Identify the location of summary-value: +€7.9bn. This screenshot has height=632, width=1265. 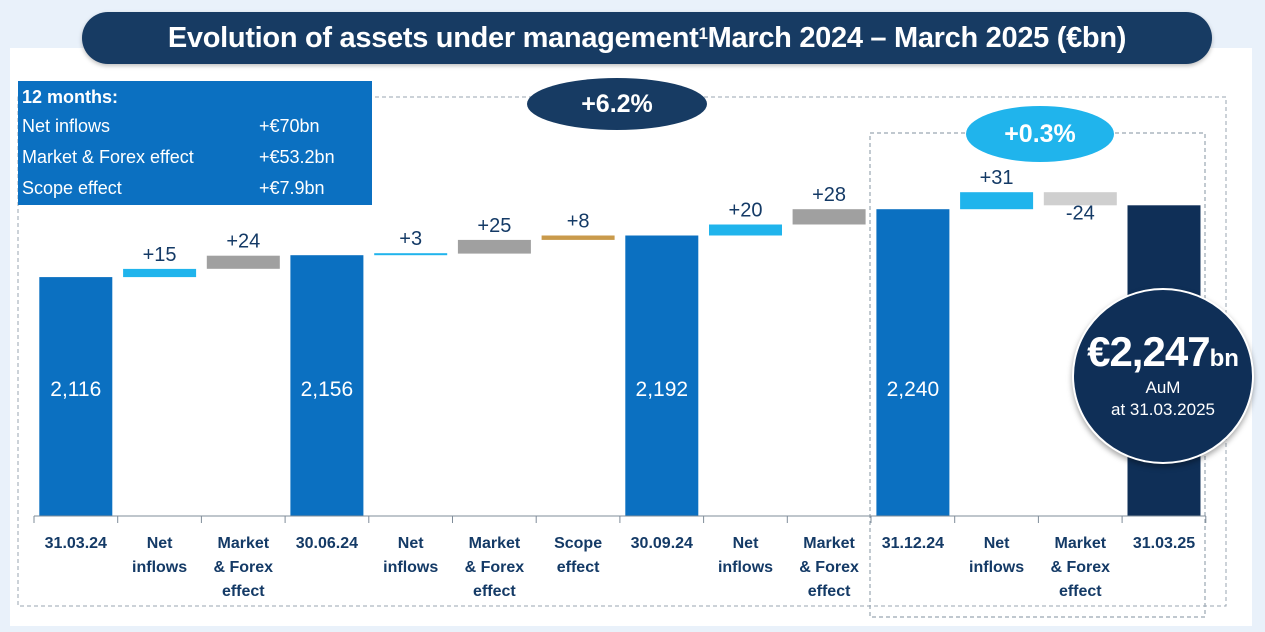
(292, 188).